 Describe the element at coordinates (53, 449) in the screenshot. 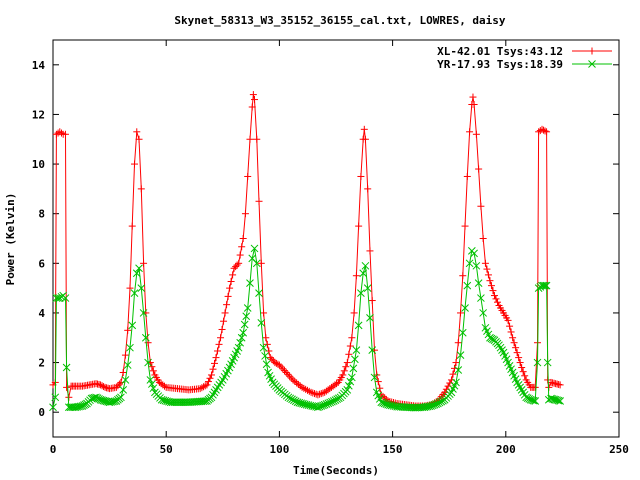

I see `x-tick-label: 0` at that location.